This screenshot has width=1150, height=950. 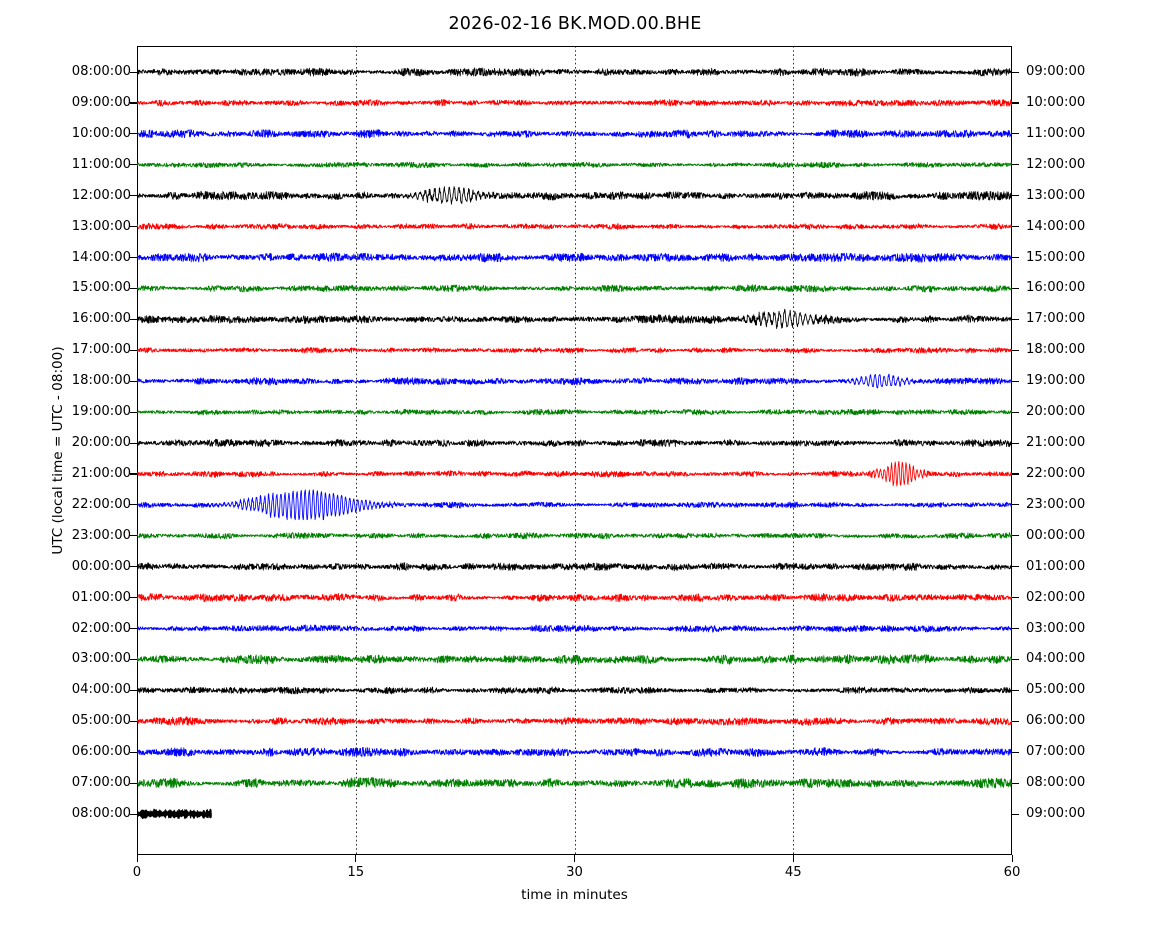 I want to click on y-tick-label-right: 10:00:00, so click(x=1056, y=102).